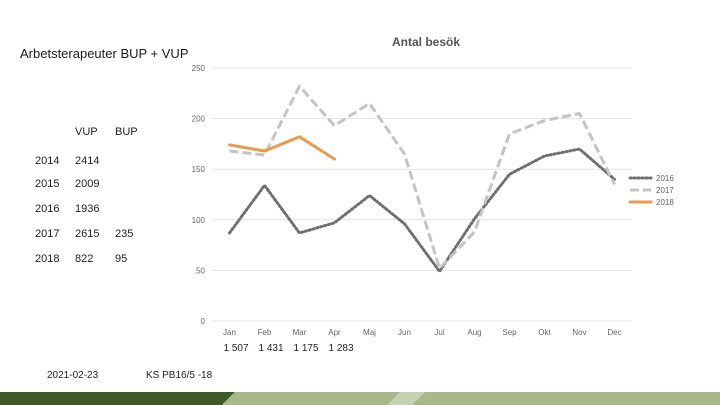 This screenshot has width=720, height=405. I want to click on x-tick-label: Jun, so click(404, 332).